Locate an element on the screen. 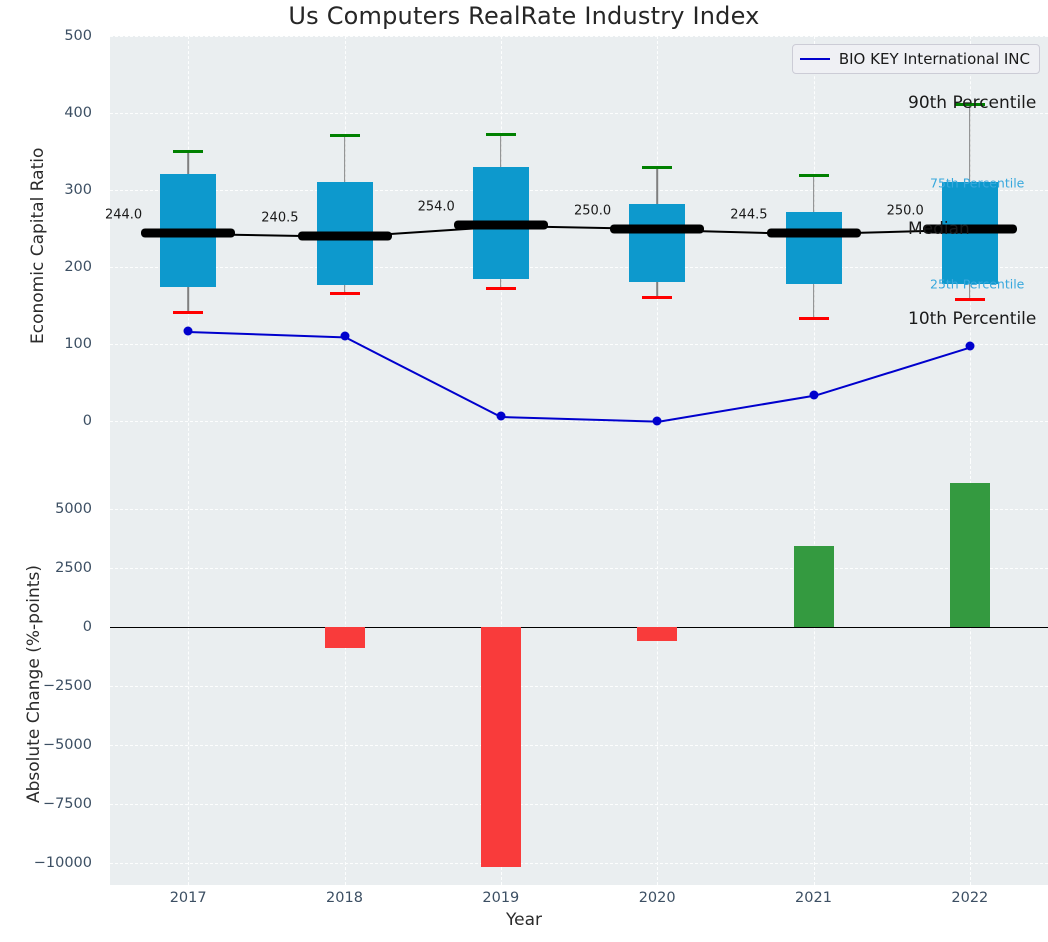 This screenshot has width=1048, height=942. bar-2019 is located at coordinates (500, 747).